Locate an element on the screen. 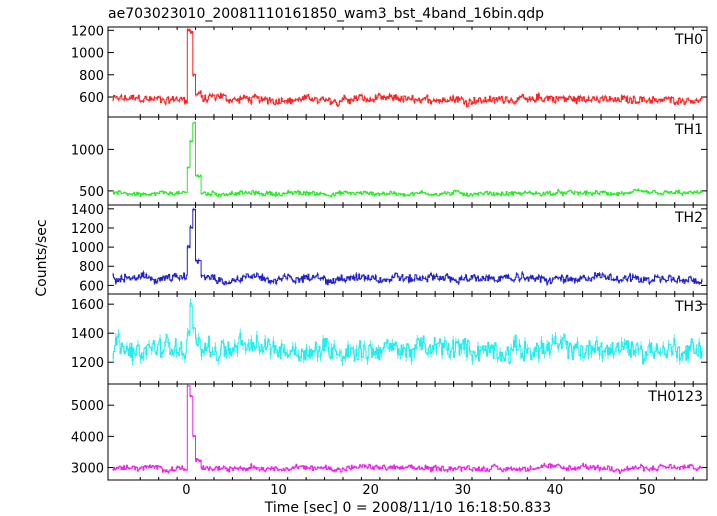 This screenshot has width=717, height=516. series-th1 is located at coordinates (407, 159).